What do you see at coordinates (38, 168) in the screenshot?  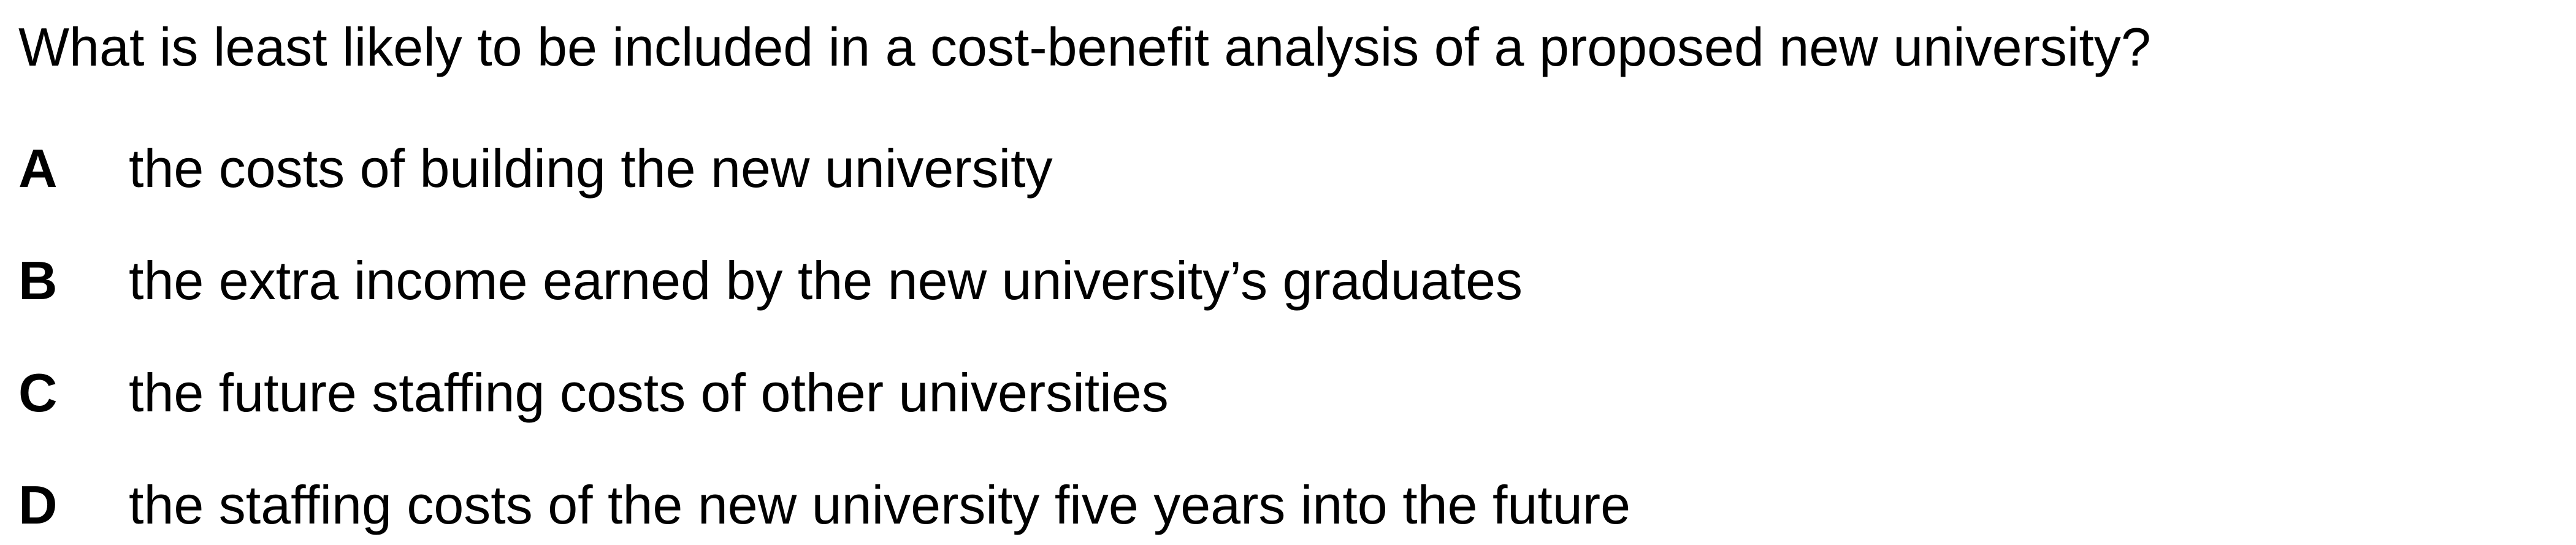 I see `option-letter: A` at bounding box center [38, 168].